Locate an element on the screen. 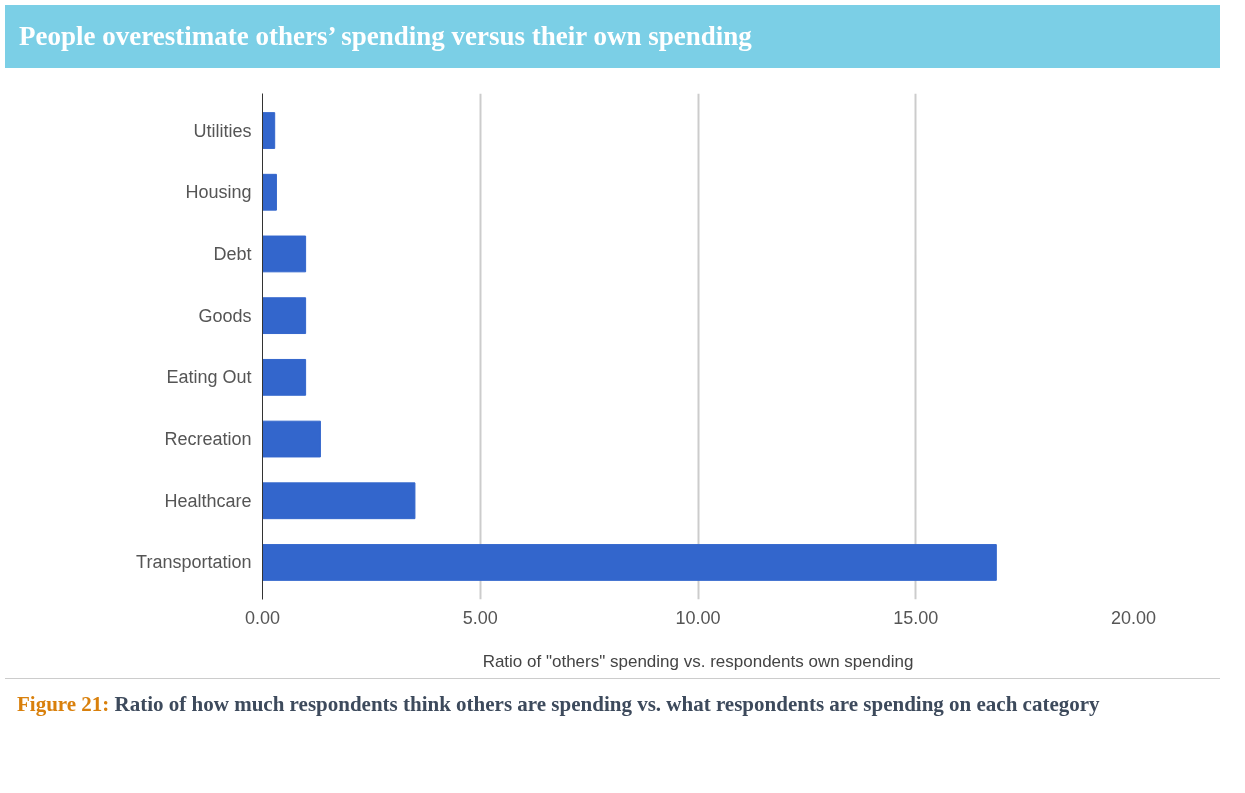 The width and height of the screenshot is (1245, 793). x-tick-label: 5.00 is located at coordinates (480, 617).